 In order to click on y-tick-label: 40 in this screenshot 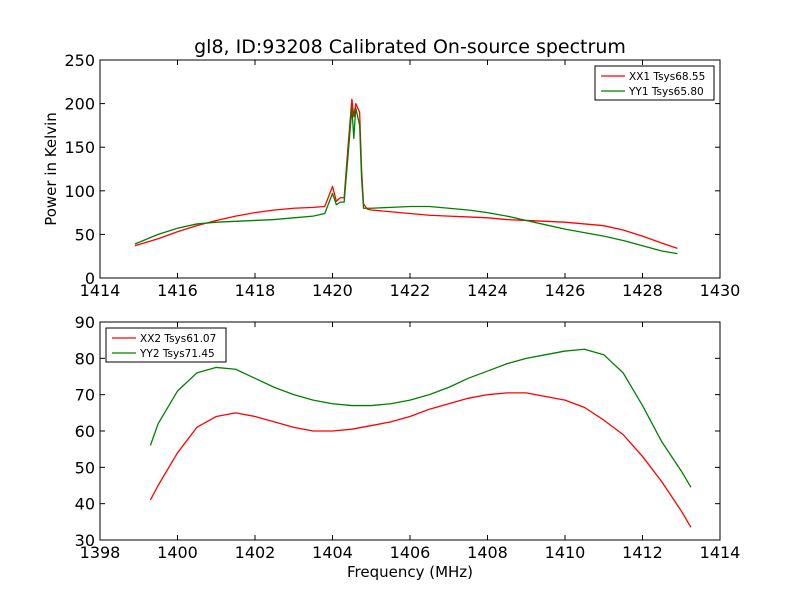, I will do `click(85, 504)`.